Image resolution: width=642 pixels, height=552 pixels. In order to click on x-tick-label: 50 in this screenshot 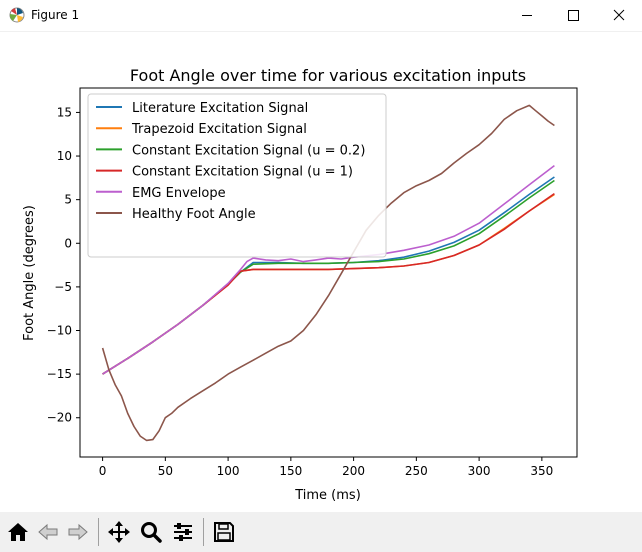, I will do `click(165, 471)`.